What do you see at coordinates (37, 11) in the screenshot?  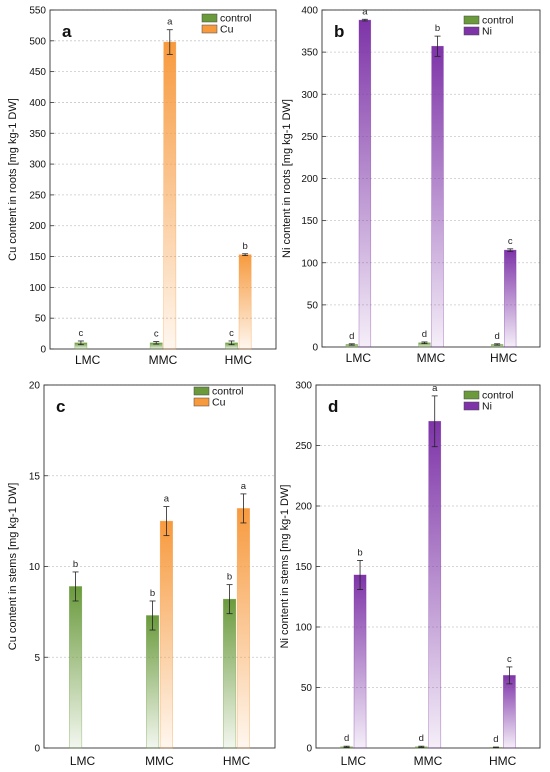 I see `y-tick-label: 550` at bounding box center [37, 11].